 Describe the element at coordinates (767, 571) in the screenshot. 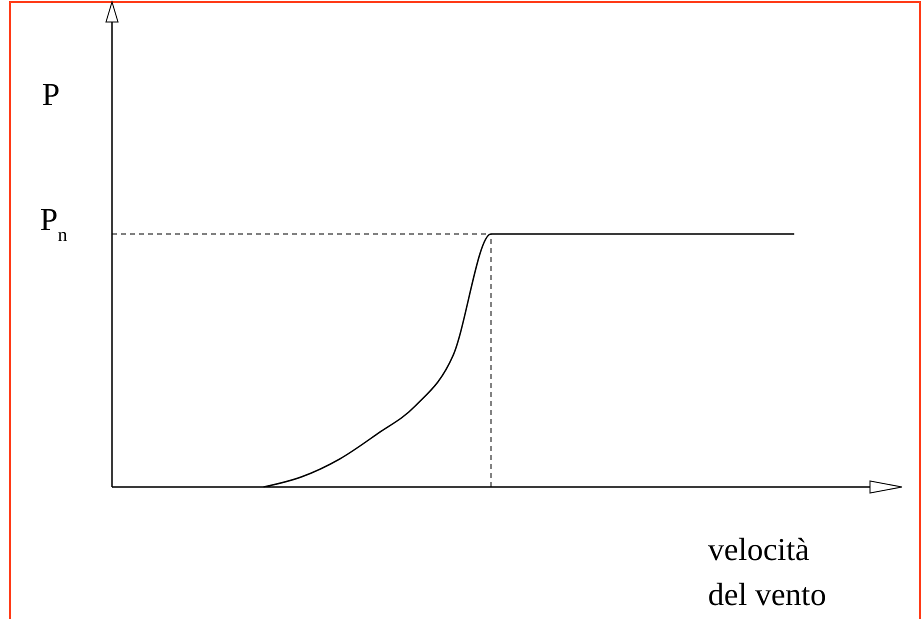

I see `x-axis-title: velocità del vento` at that location.